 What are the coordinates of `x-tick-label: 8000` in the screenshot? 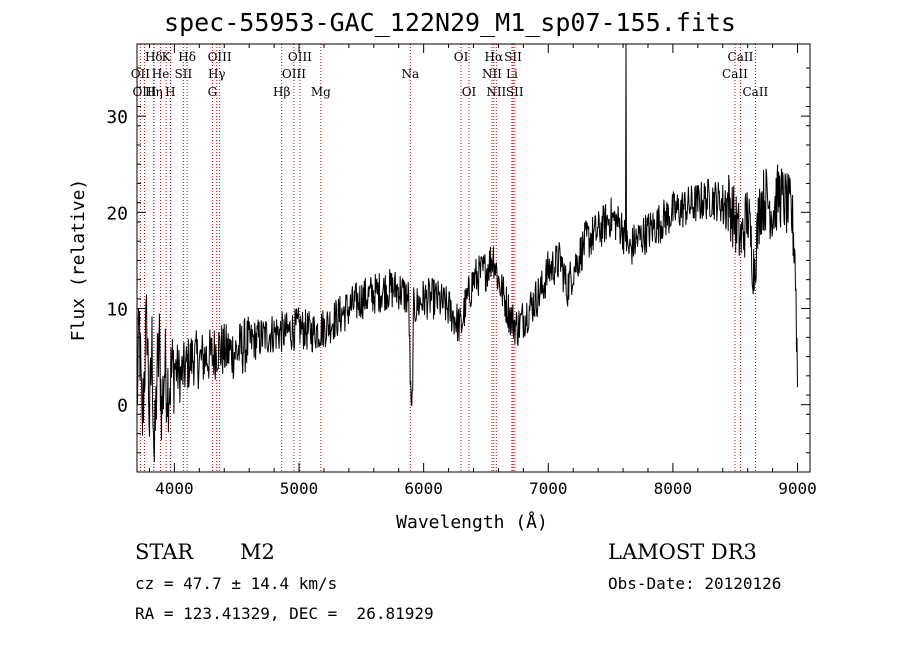 It's located at (673, 488).